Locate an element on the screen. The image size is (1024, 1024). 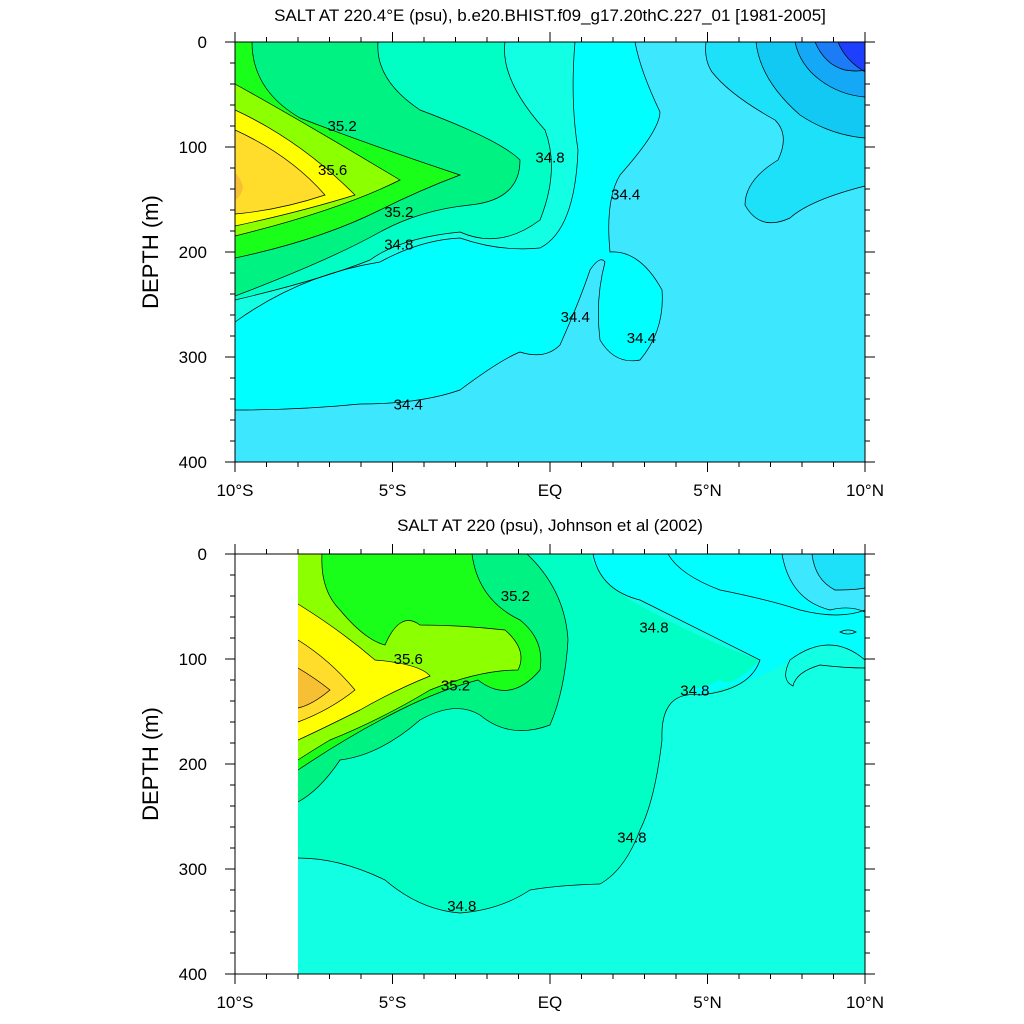
contour-labels: 35.2 35.6 35.2 34.8 34.4 34.8 34.4 34.4 34.4 is located at coordinates (487, 265).